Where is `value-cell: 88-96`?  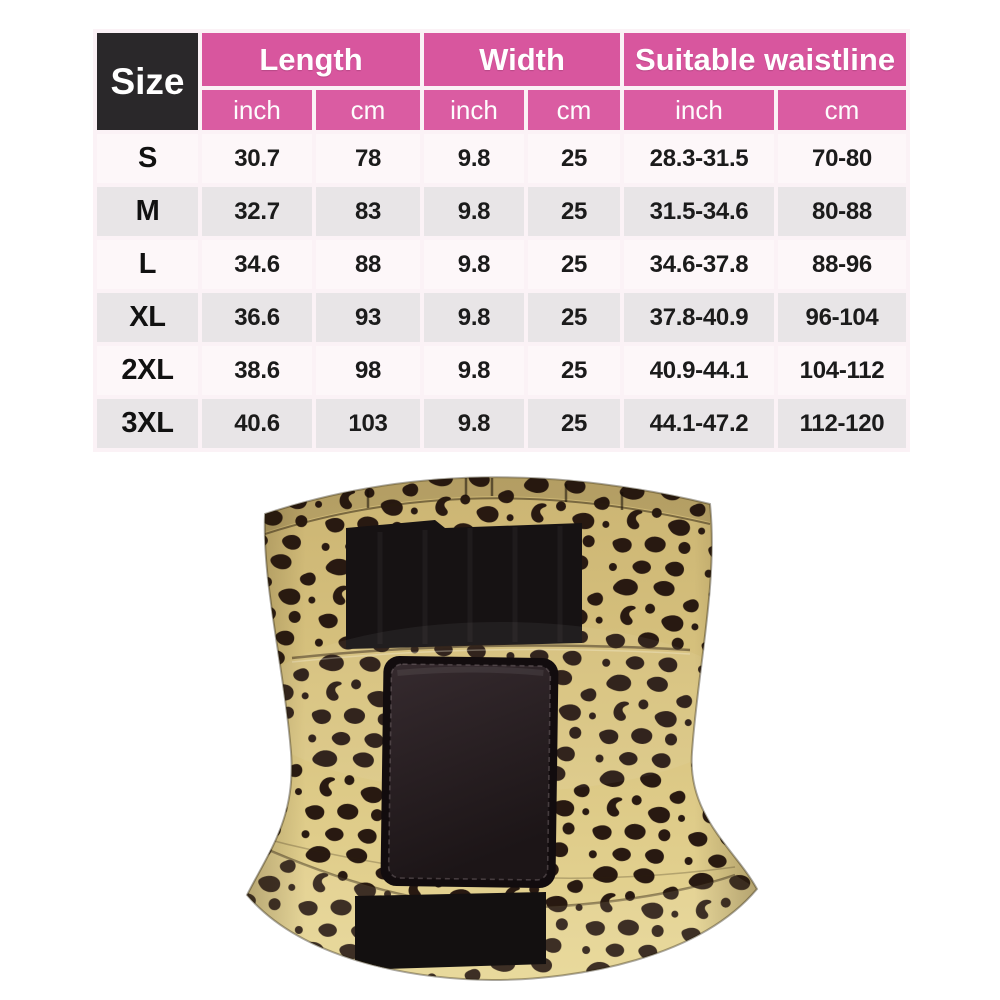 value-cell: 88-96 is located at coordinates (842, 264).